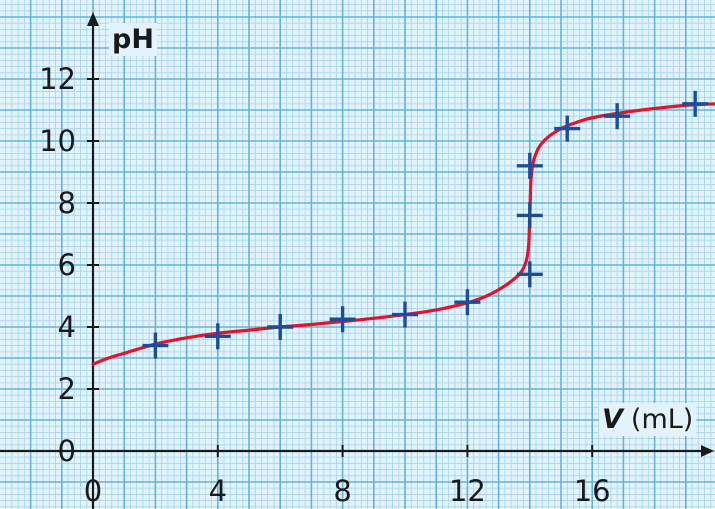 This screenshot has width=715, height=509. I want to click on y-tick-label: 2, so click(67, 389).